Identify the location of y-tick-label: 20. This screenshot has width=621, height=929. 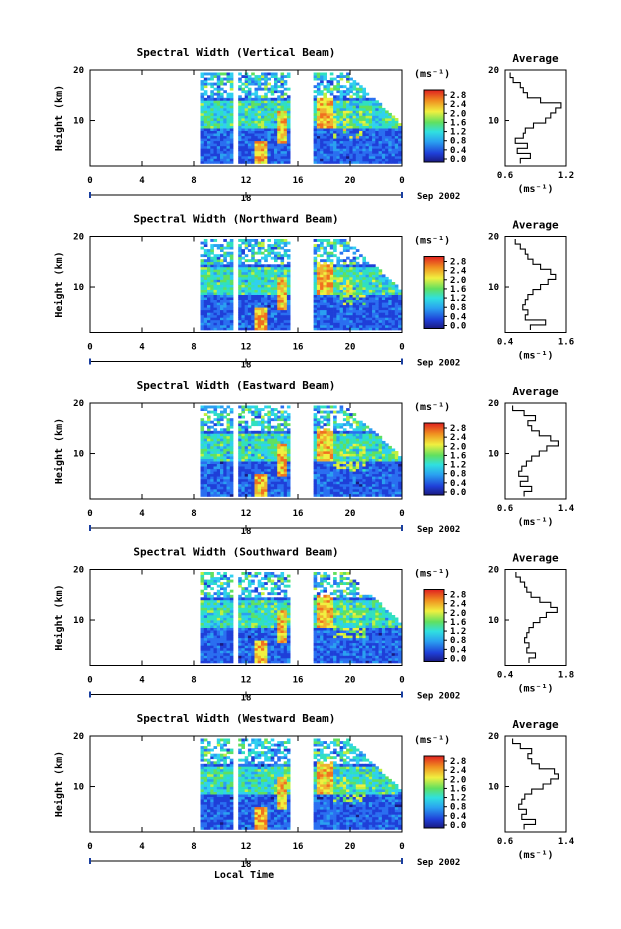
(78, 238).